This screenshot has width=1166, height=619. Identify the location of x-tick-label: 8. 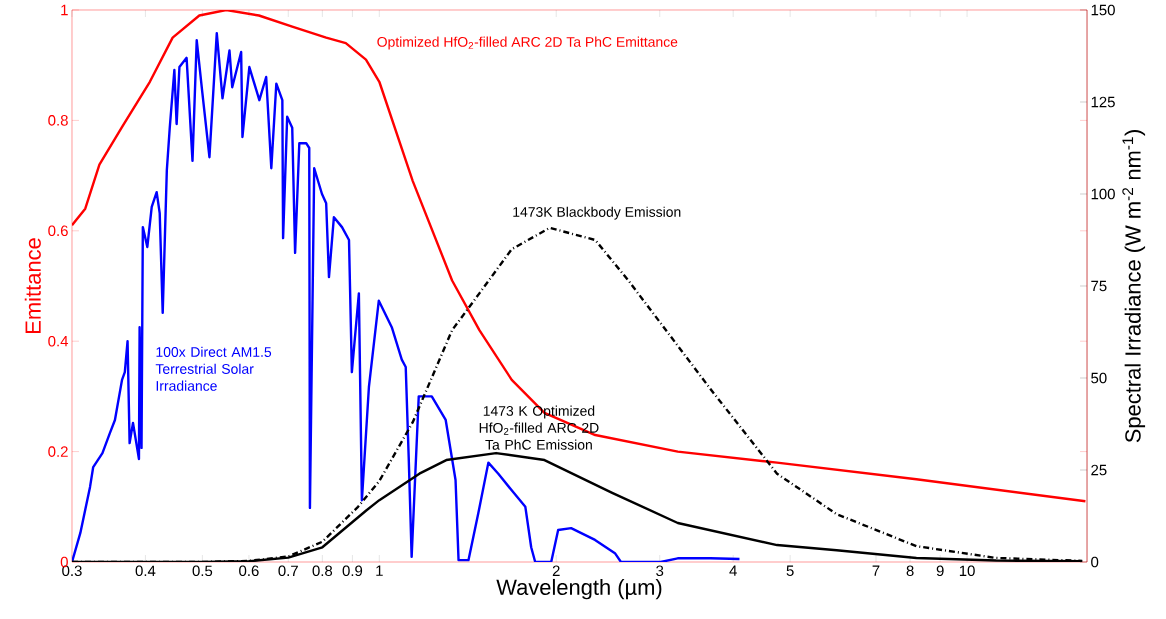
(910, 571).